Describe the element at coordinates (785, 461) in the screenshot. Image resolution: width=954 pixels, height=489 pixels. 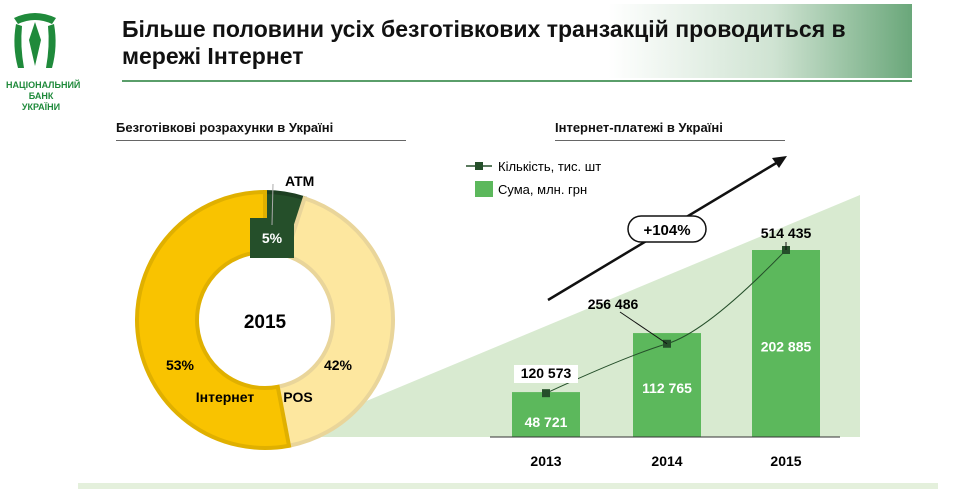
I see `x-tick-label: 2015` at that location.